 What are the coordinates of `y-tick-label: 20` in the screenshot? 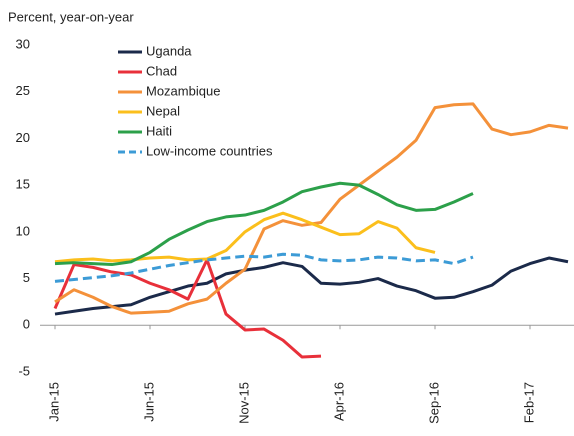 It's located at (23, 137).